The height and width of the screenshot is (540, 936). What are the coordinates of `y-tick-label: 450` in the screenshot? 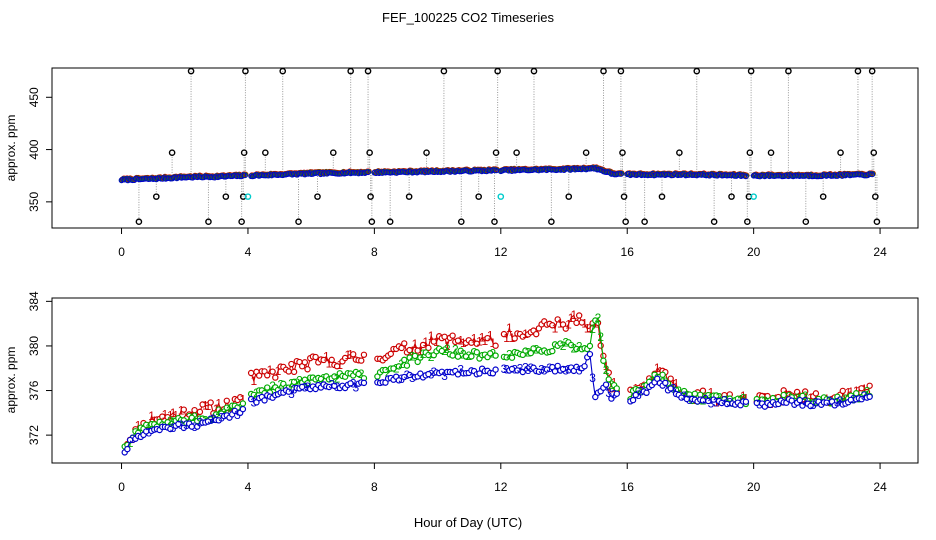 It's located at (34, 97).